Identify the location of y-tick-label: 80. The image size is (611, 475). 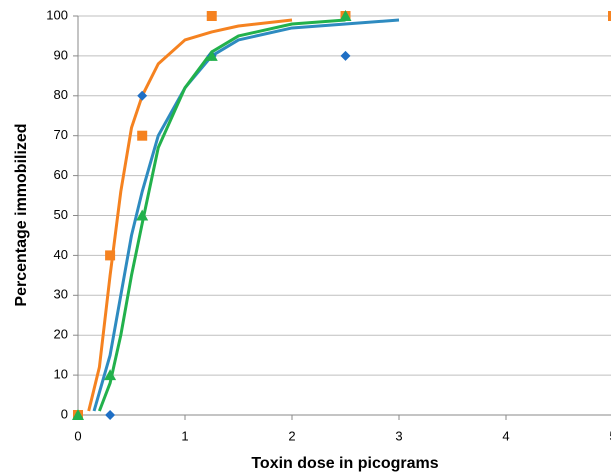
(61, 94).